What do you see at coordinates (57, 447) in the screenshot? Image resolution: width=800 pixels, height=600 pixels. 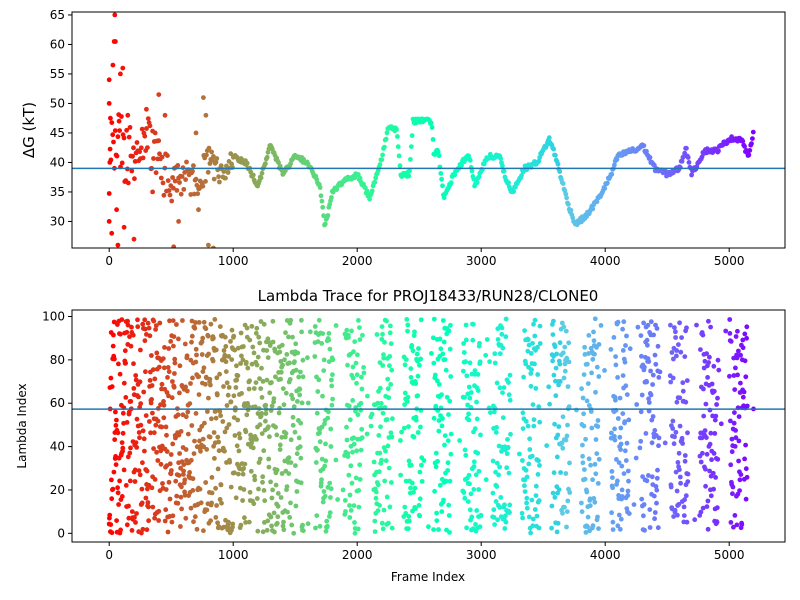 I see `y-tick-label: 40` at bounding box center [57, 447].